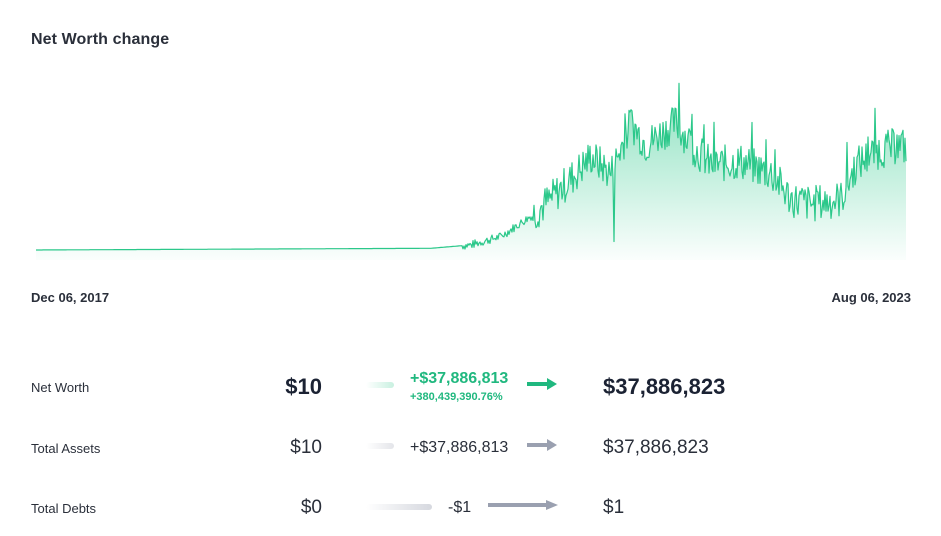 This screenshot has width=941, height=536. I want to click on total-debts-row: Total Debts $0 -$1 $1, so click(470, 510).